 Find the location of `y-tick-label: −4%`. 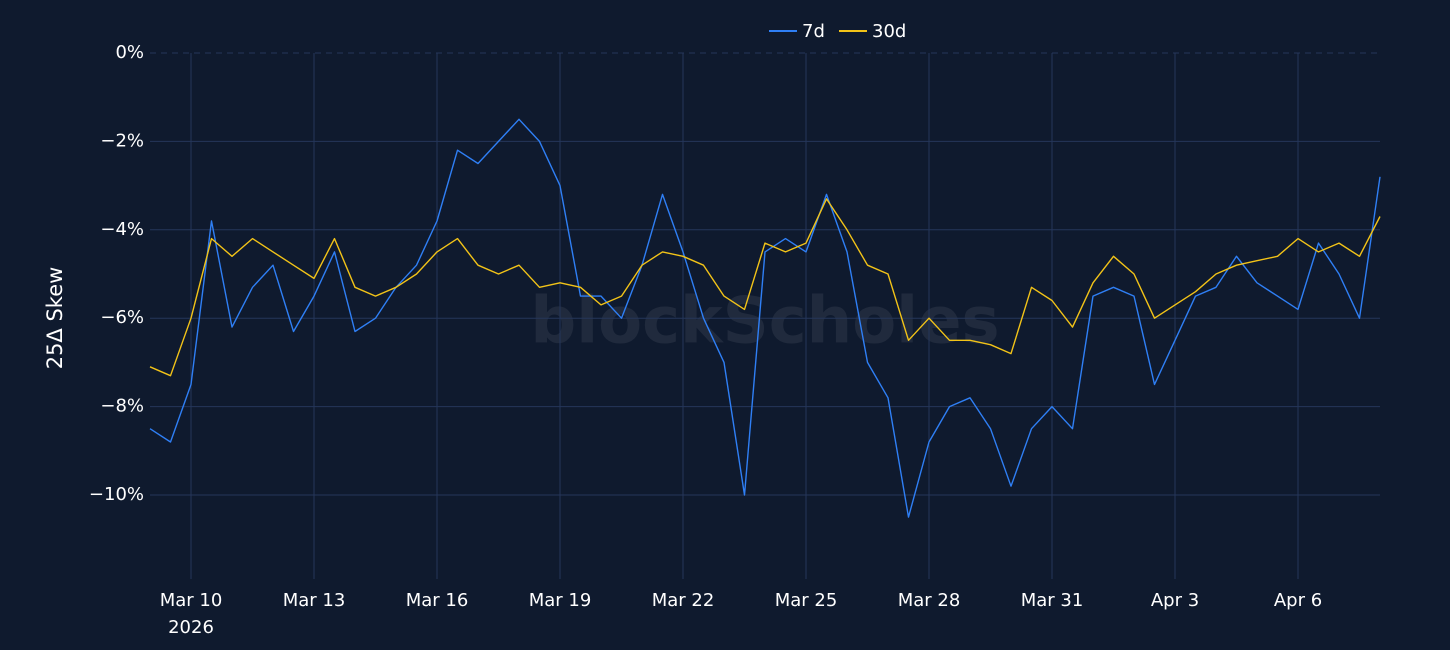

y-tick-label: −4% is located at coordinates (122, 229).